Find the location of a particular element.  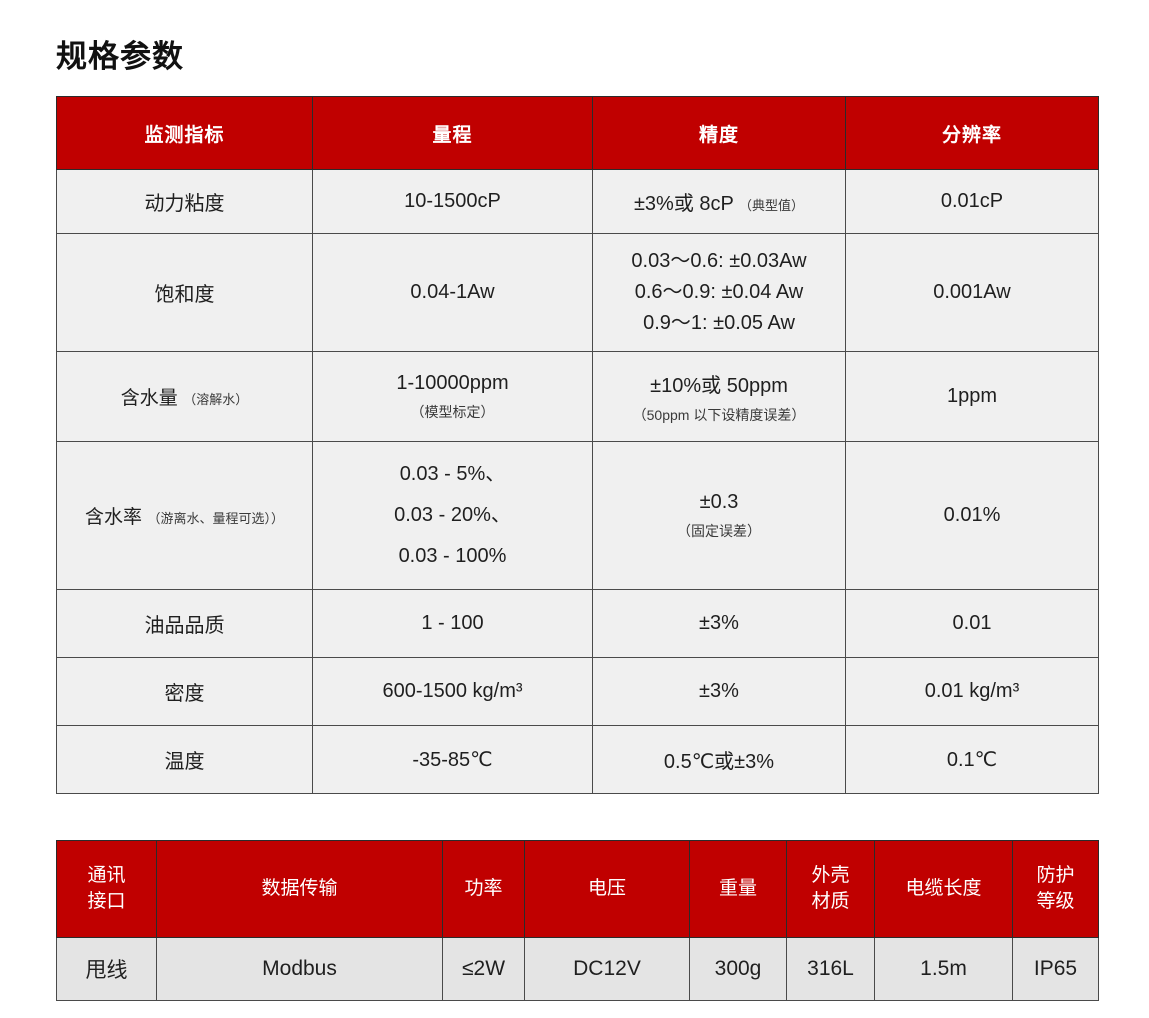

header-line-stack: 通讯 接口 is located at coordinates (106, 888).